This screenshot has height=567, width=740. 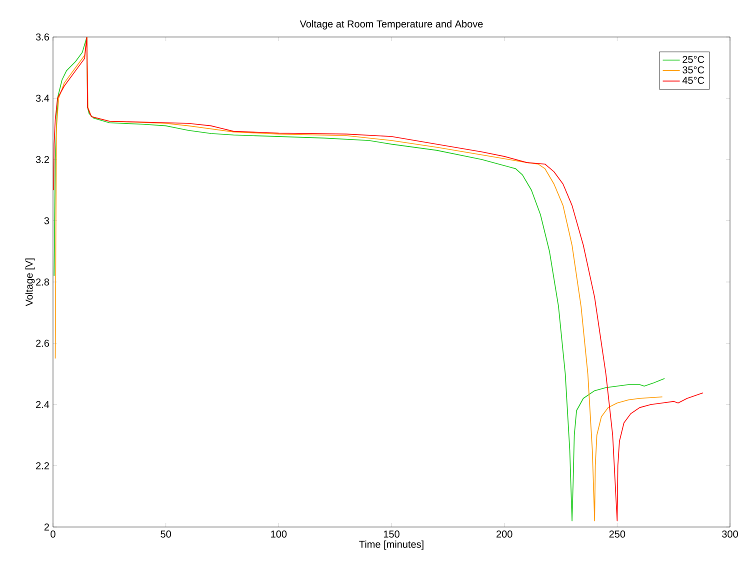 I want to click on y-tick-label: 3.6, so click(x=43, y=37).